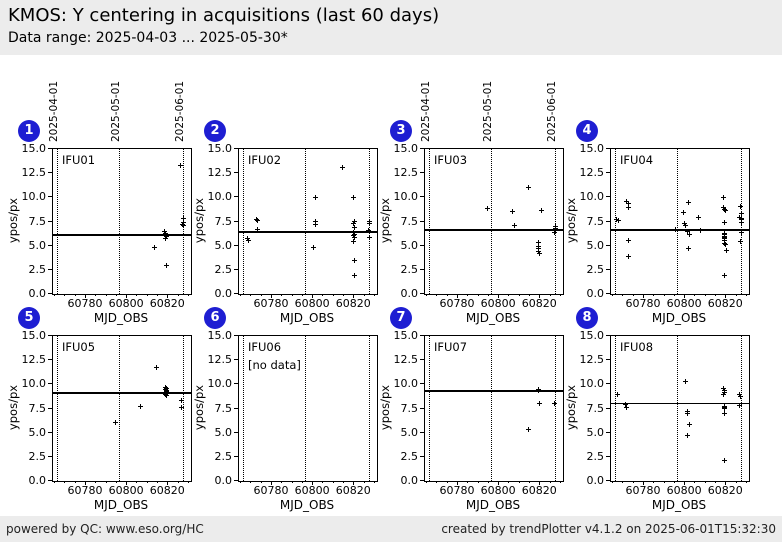 The height and width of the screenshot is (542, 782). What do you see at coordinates (215, 131) in the screenshot?
I see `panel-number-badge: 2` at bounding box center [215, 131].